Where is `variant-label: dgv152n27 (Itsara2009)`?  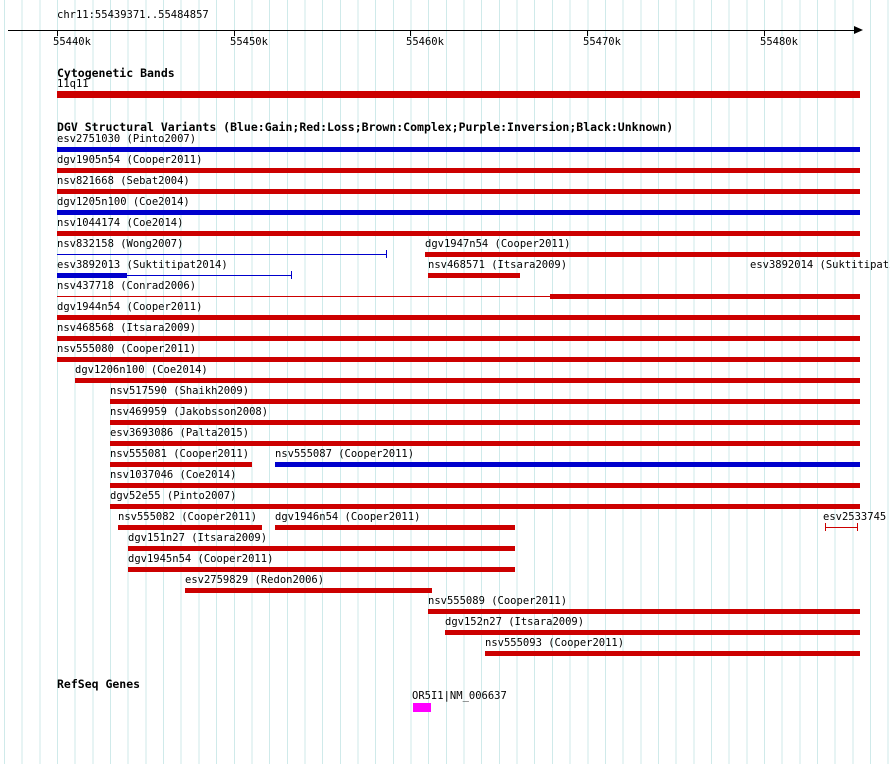
variant-label: dgv152n27 (Itsara2009) is located at coordinates (515, 622).